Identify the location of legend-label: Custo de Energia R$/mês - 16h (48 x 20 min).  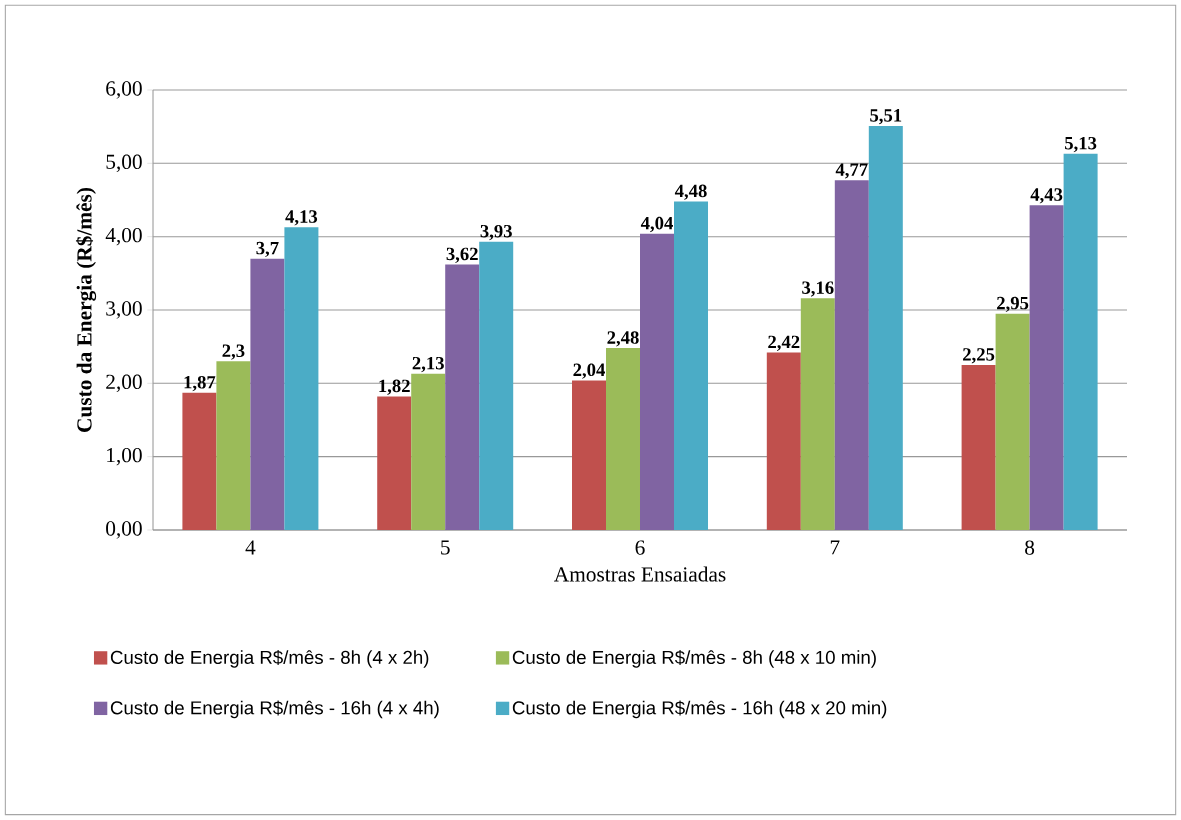
(699, 709).